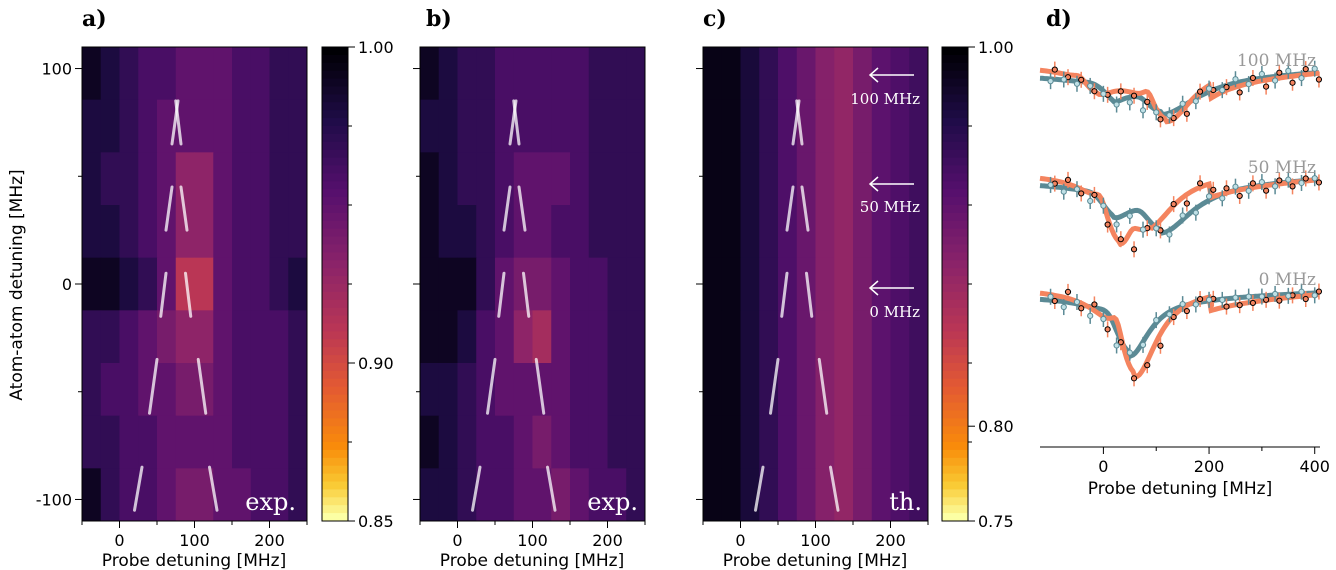 The image size is (1336, 570). I want to click on x-tick-label: 100, so click(815, 540).